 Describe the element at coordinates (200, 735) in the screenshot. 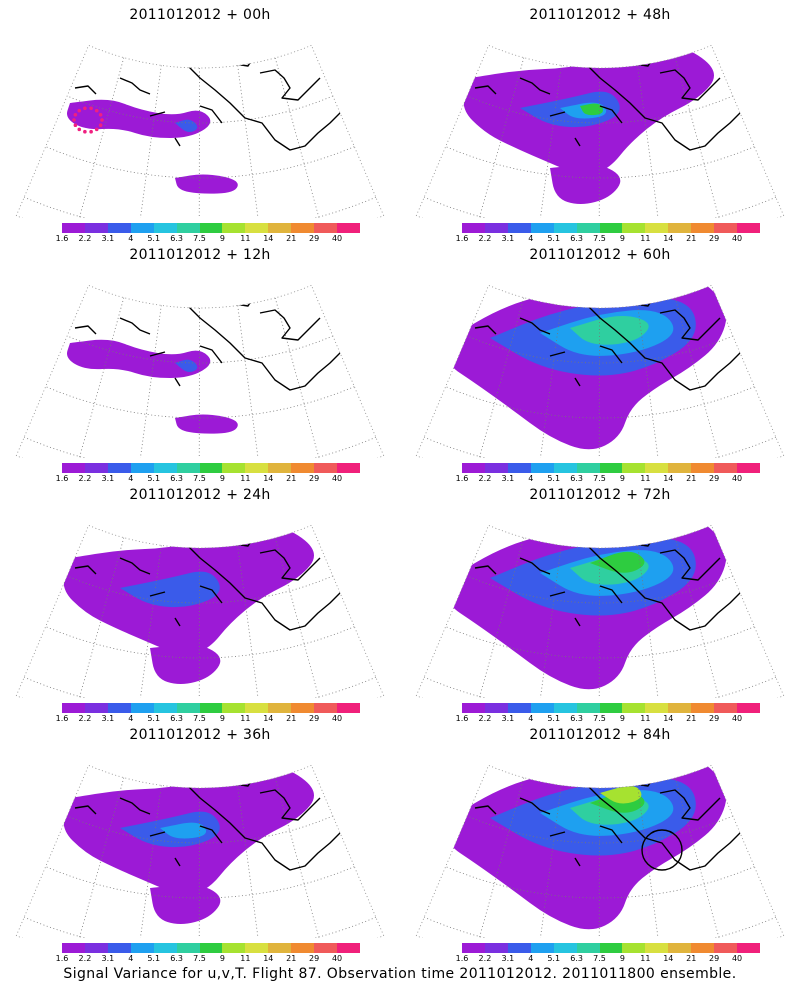

I see `panel-title: 2011012012 + 36h` at that location.